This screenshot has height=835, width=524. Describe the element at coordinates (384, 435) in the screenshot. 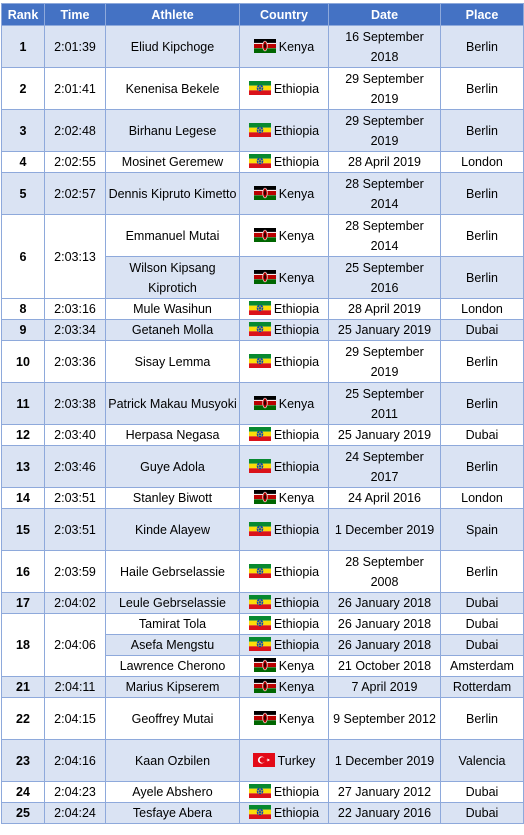

I see `date-cell: 25 January 2019` at that location.